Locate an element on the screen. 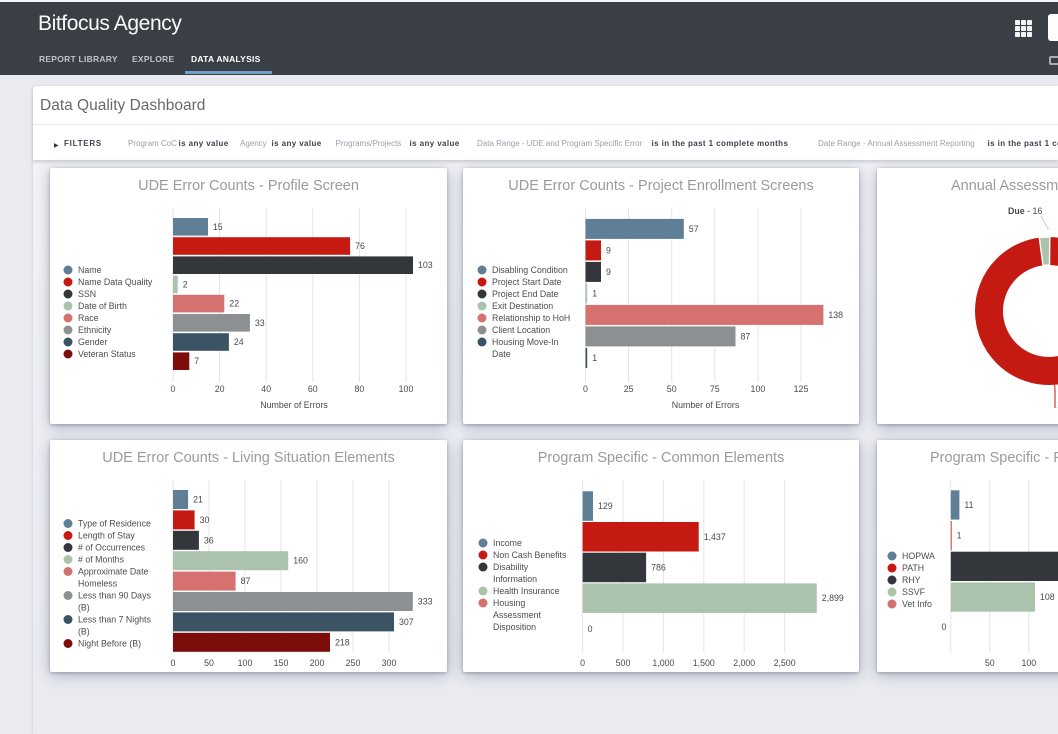 This screenshot has height=734, width=1058. svg-text: 108 is located at coordinates (1047, 597).